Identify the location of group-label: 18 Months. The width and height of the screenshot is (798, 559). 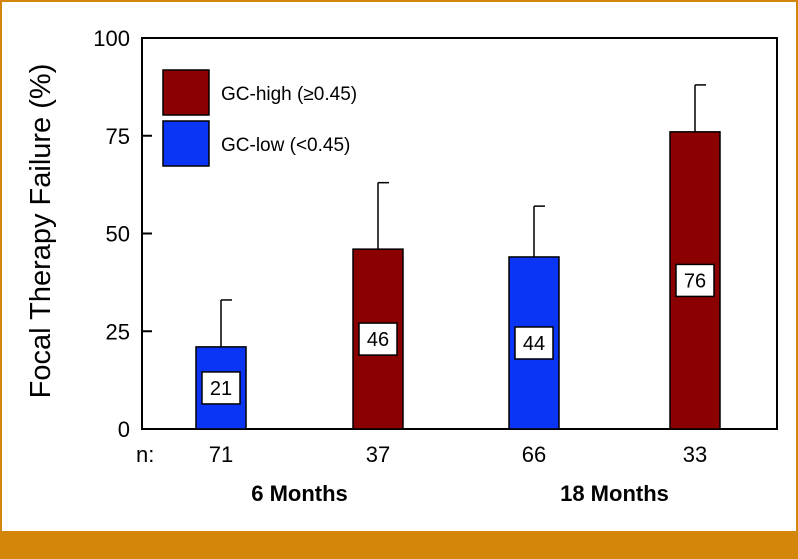
(614, 493).